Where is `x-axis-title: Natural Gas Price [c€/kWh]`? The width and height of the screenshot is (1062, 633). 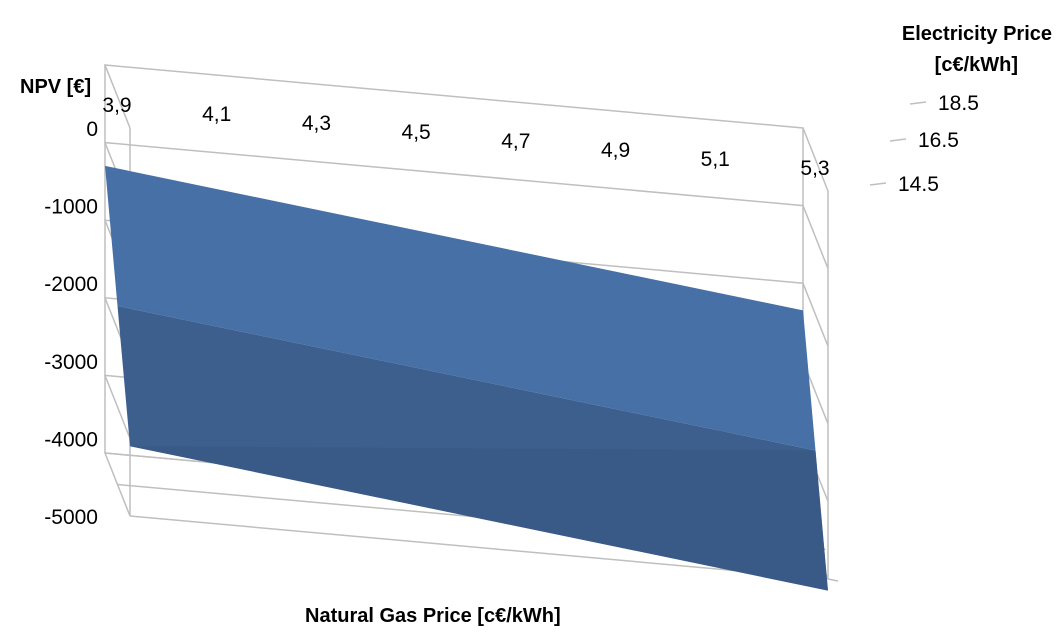
x-axis-title: Natural Gas Price [c€/kWh] is located at coordinates (433, 616).